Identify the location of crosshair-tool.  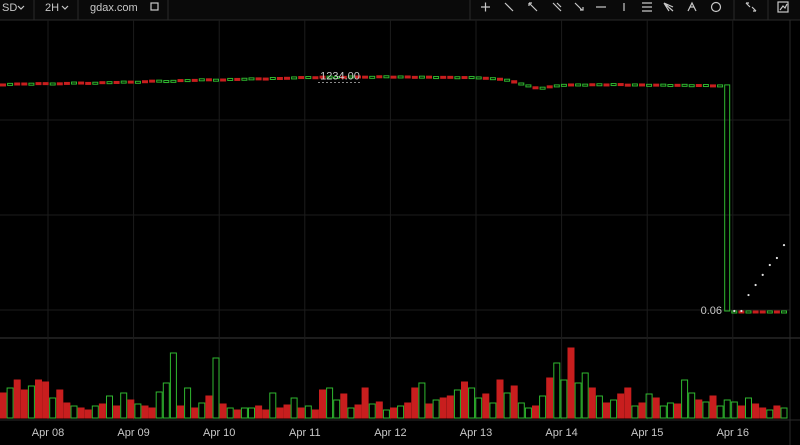
(485, 7).